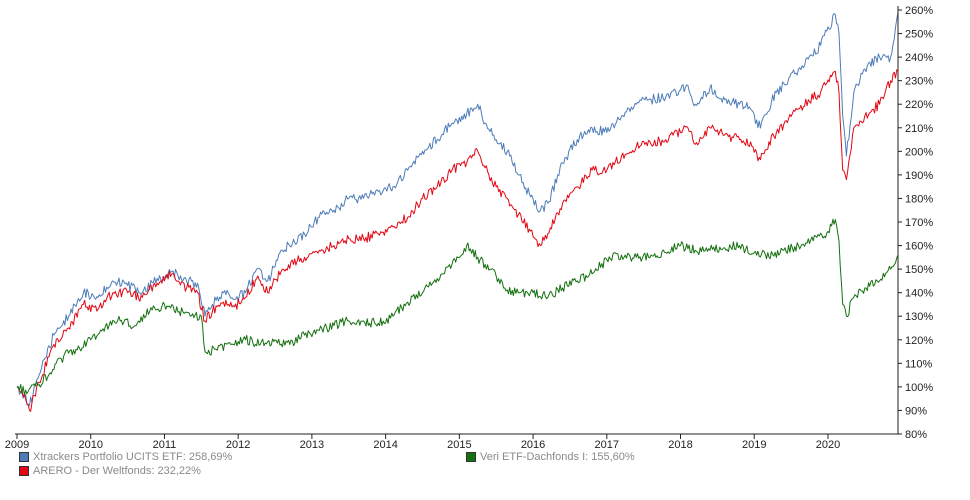 This screenshot has height=500, width=970. What do you see at coordinates (238, 445) in the screenshot?
I see `x-tick-label-2012: 2012` at bounding box center [238, 445].